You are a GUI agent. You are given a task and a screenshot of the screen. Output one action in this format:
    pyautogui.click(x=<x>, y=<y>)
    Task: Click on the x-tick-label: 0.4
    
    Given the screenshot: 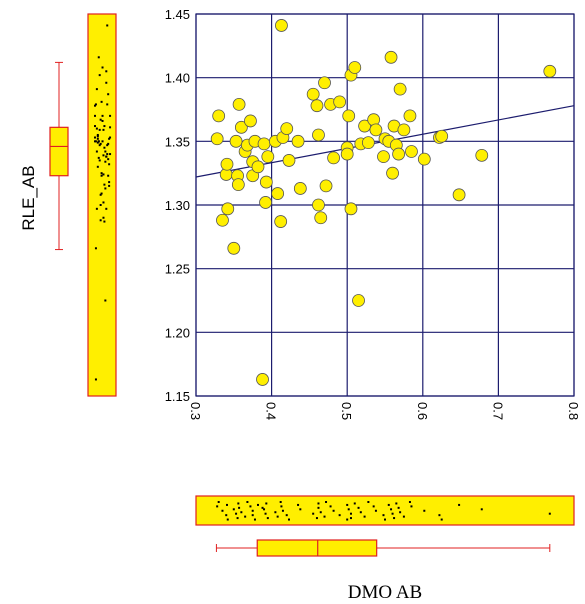 What is the action you would take?
    pyautogui.click(x=271, y=411)
    